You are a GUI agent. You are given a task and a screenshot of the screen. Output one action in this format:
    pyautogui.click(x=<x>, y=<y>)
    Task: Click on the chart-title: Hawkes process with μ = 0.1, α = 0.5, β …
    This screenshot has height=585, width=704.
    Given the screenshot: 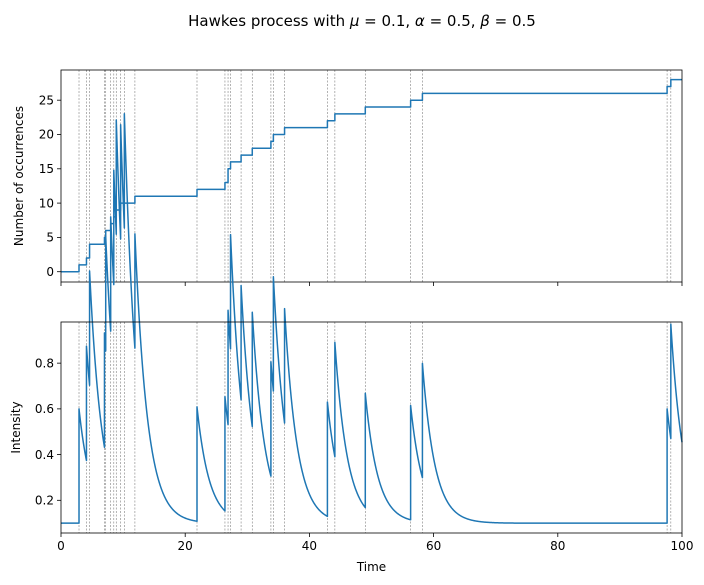 What is the action you would take?
    pyautogui.click(x=362, y=21)
    